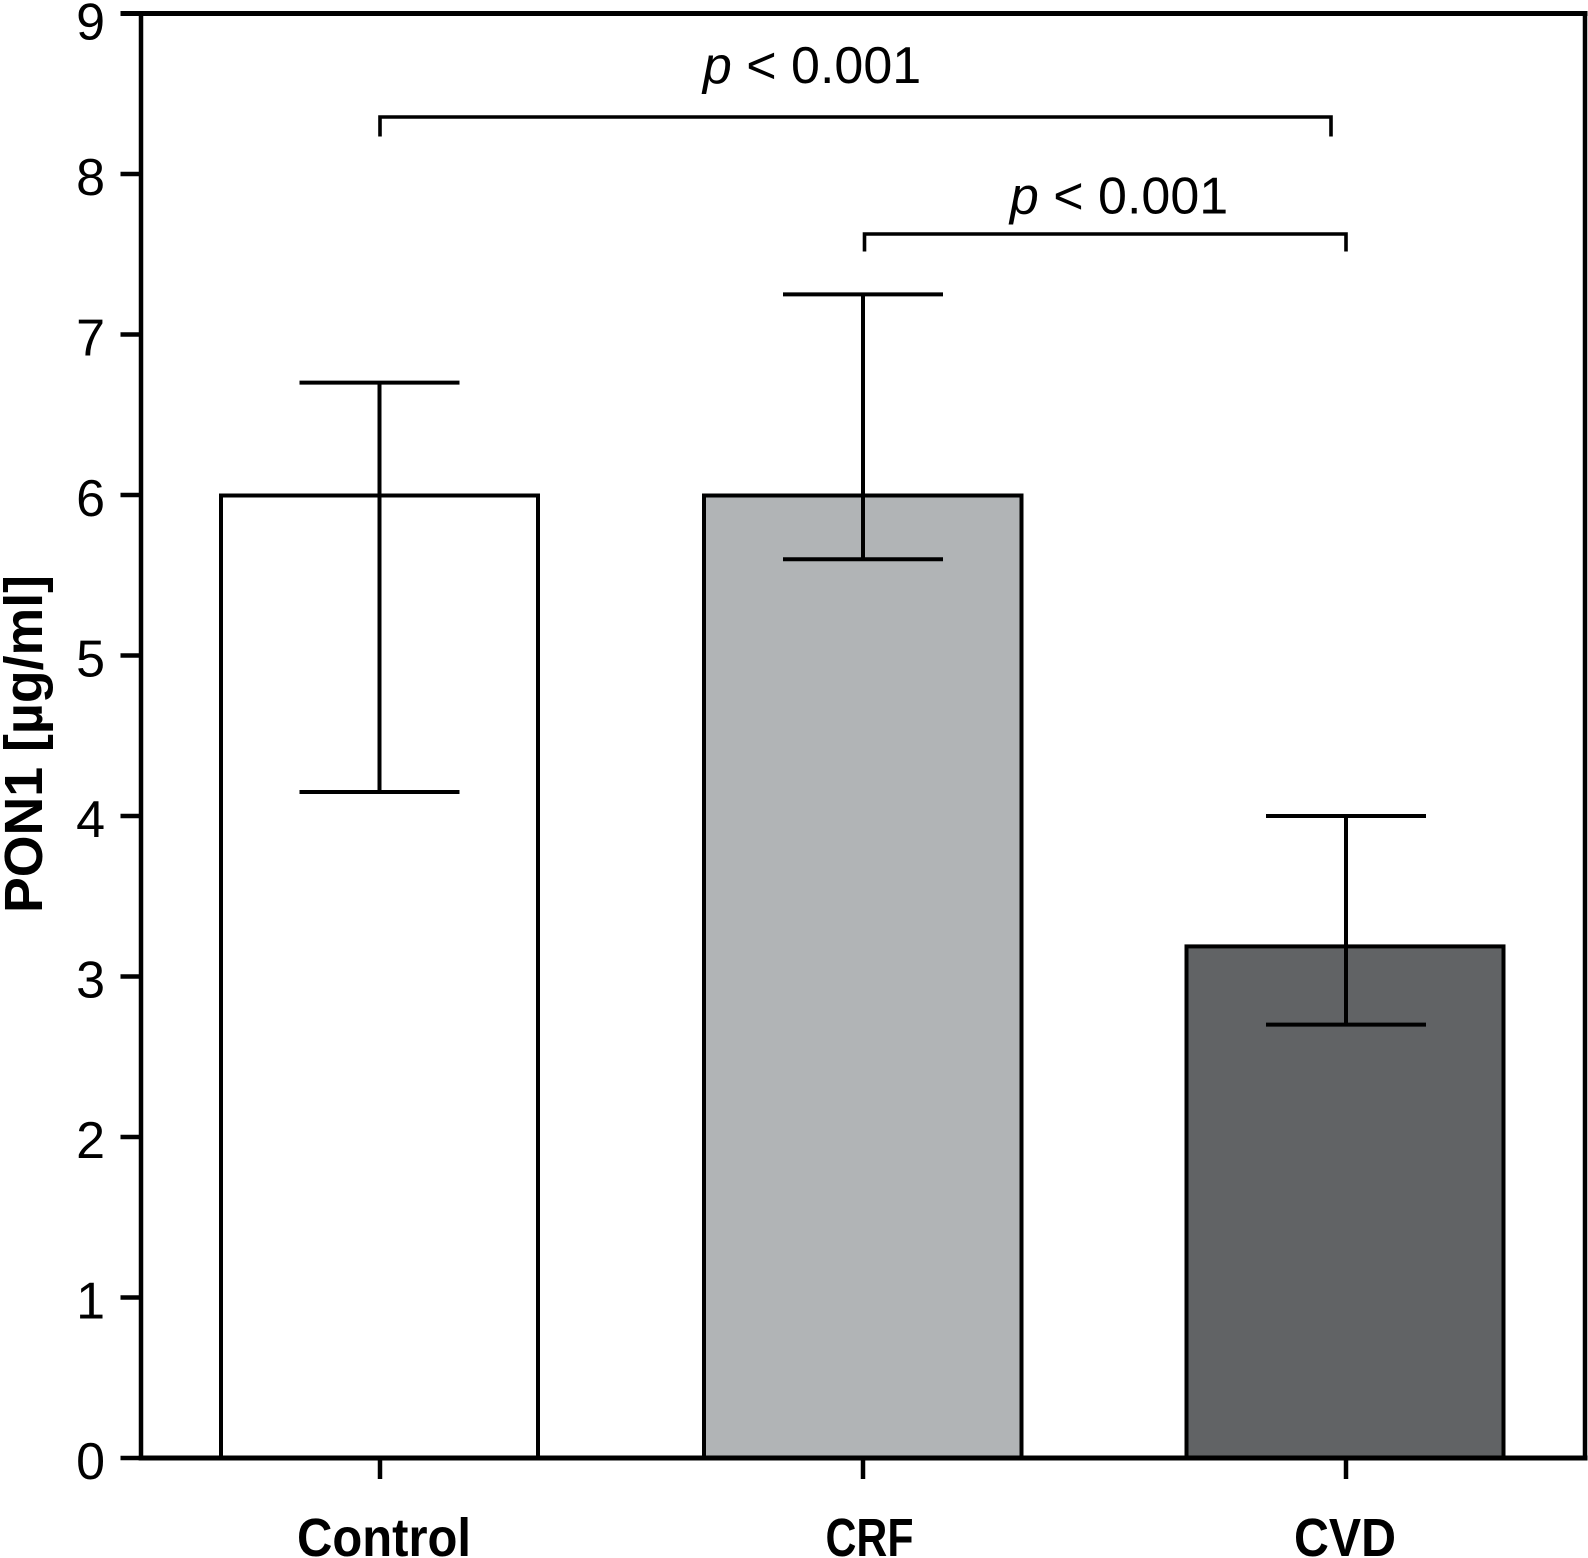 The width and height of the screenshot is (1588, 1558). Describe the element at coordinates (90, 660) in the screenshot. I see `svg-text: 5` at that location.